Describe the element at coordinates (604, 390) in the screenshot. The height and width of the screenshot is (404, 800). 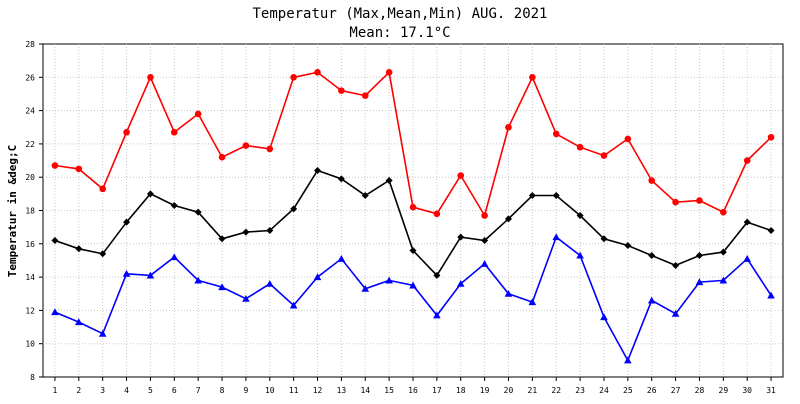
I see `x-tick-label: 24` at that location.